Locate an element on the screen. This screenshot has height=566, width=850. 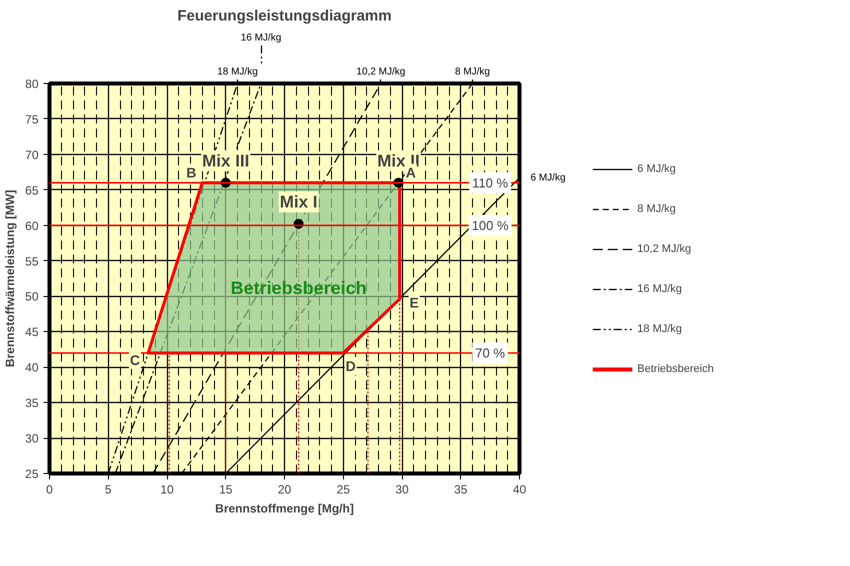
annotation: Mix I is located at coordinates (299, 202).